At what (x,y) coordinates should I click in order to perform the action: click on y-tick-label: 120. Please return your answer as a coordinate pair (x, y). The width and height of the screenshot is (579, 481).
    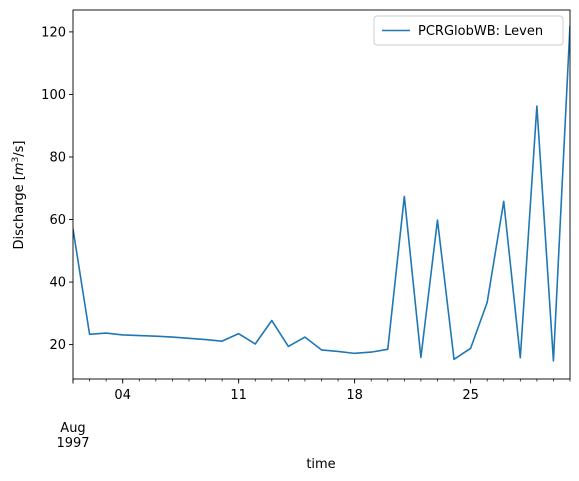
    Looking at the image, I should click on (53, 32).